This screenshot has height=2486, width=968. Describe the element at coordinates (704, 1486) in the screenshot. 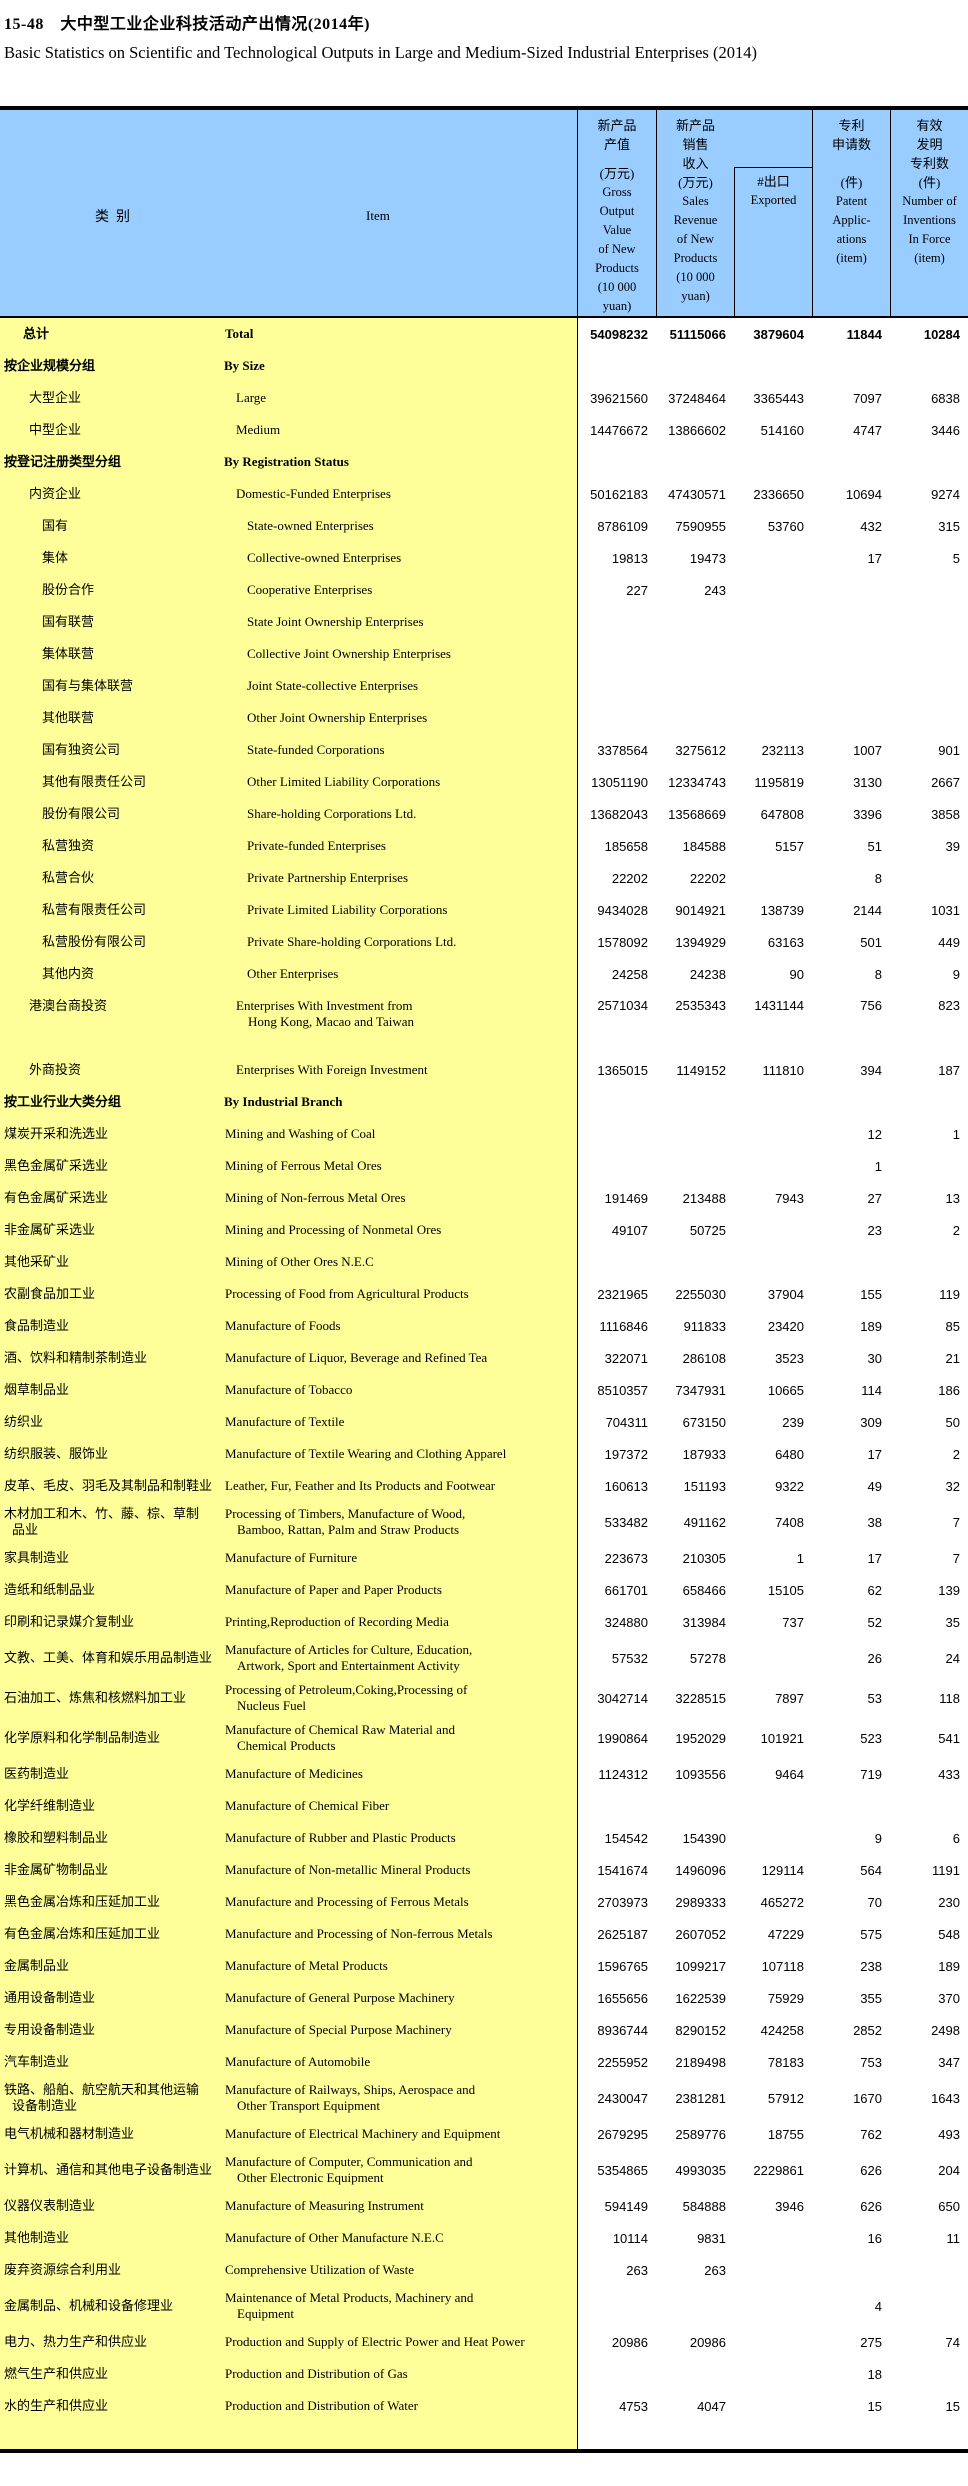

I see `cell-value-col2: 151193` at that location.